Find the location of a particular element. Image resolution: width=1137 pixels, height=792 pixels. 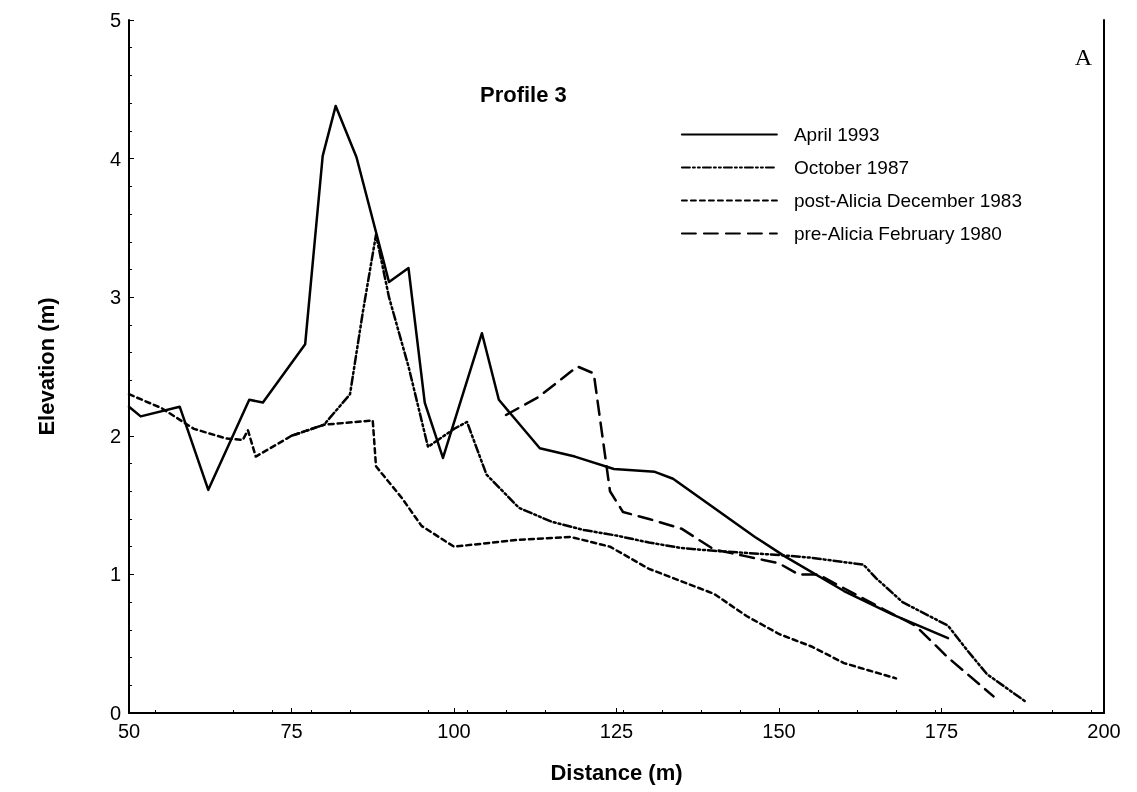

x-axis-title: Distance (m) is located at coordinates (616, 772).